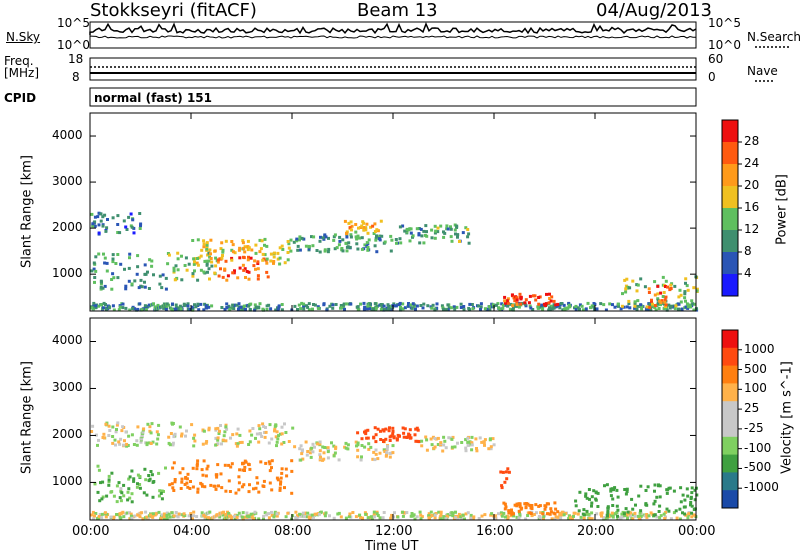 The height and width of the screenshot is (554, 800). What do you see at coordinates (67, 481) in the screenshot?
I see `ytick-label: 1000` at bounding box center [67, 481].